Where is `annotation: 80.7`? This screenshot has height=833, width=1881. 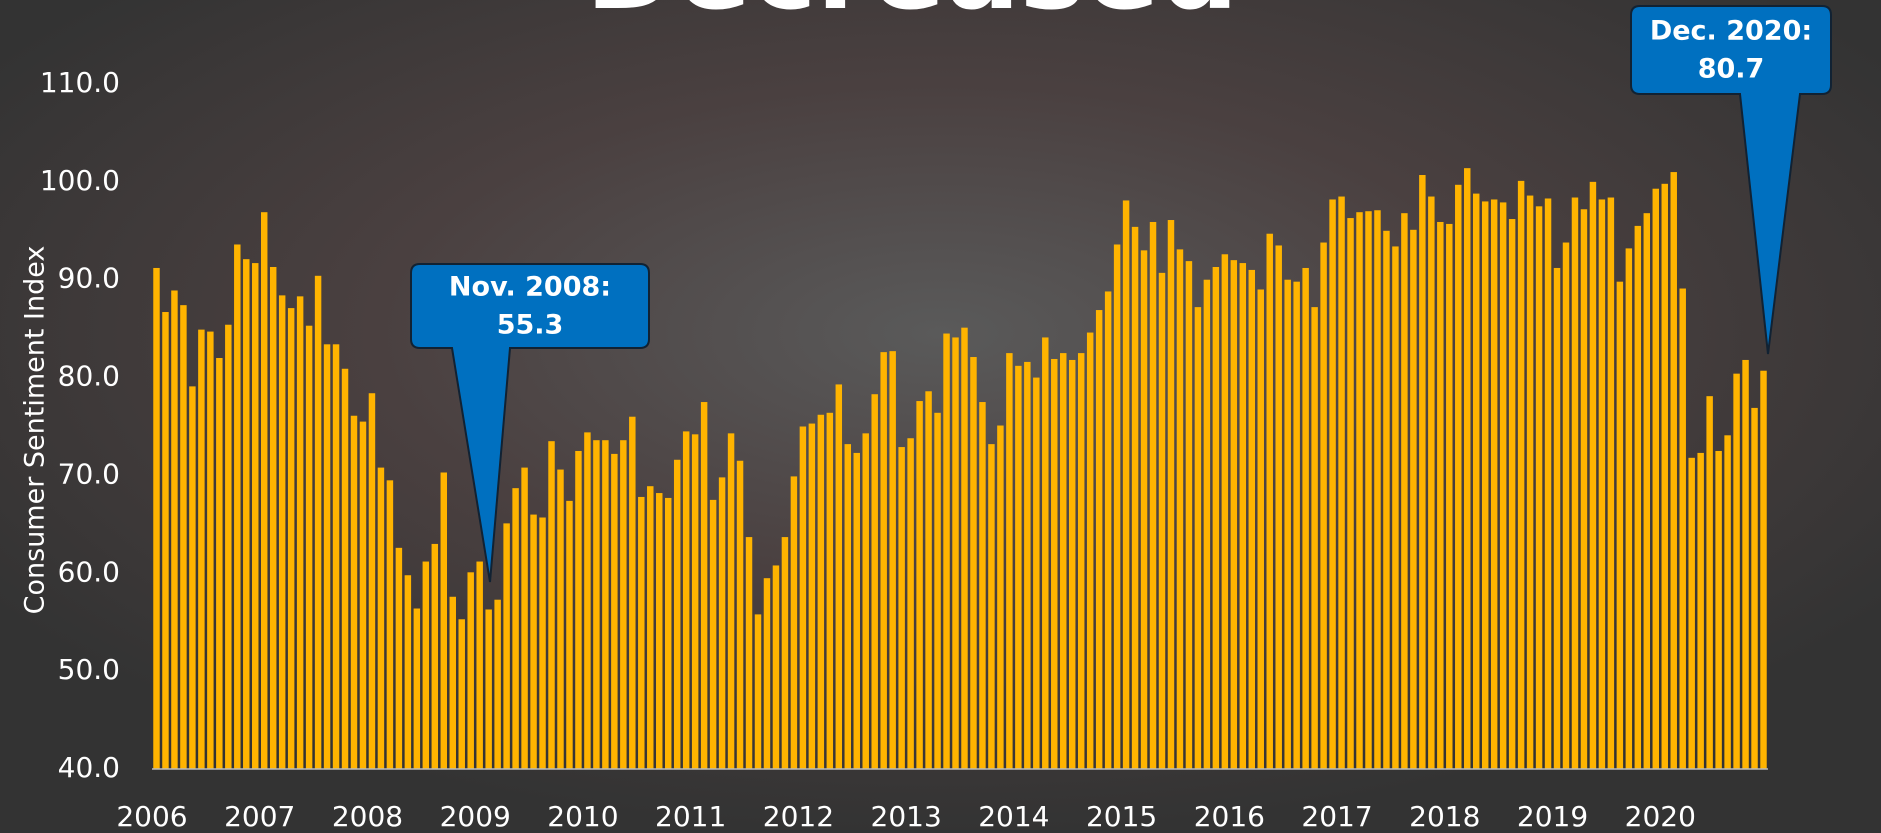
annotation: 80.7 is located at coordinates (1731, 69).